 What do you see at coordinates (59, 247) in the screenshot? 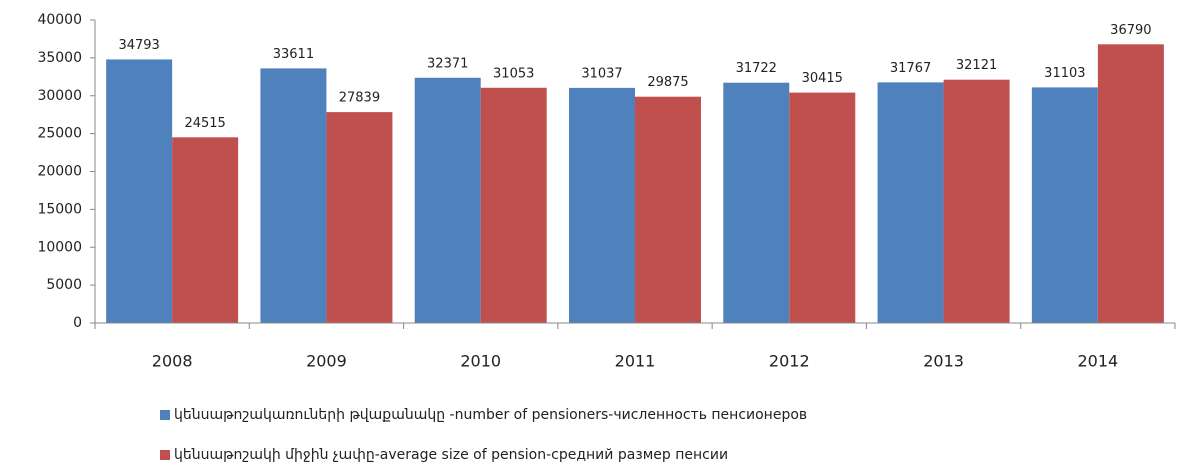
I see `y-tick-label: 10000` at bounding box center [59, 247].